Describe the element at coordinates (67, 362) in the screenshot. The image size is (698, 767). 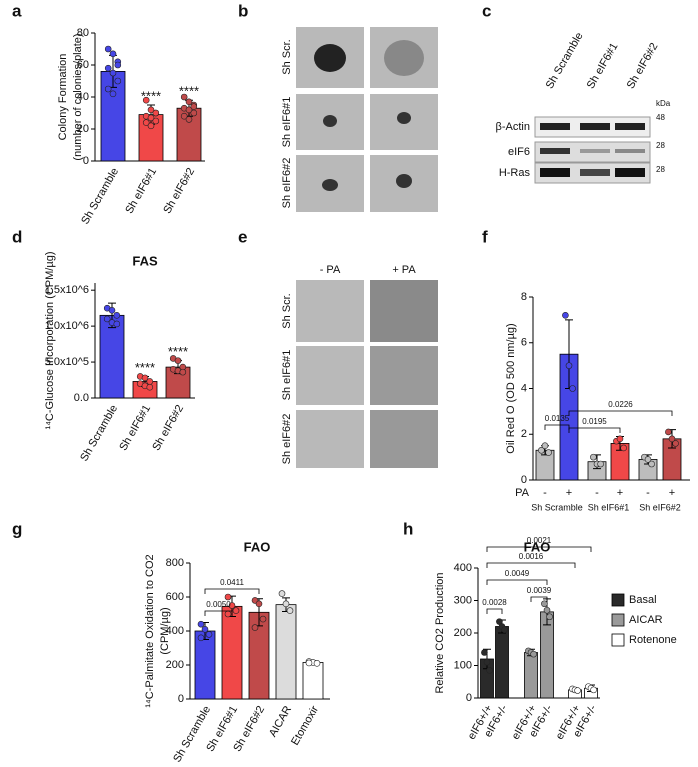
I see `y-tick-label: 5.0x10^5` at that location.